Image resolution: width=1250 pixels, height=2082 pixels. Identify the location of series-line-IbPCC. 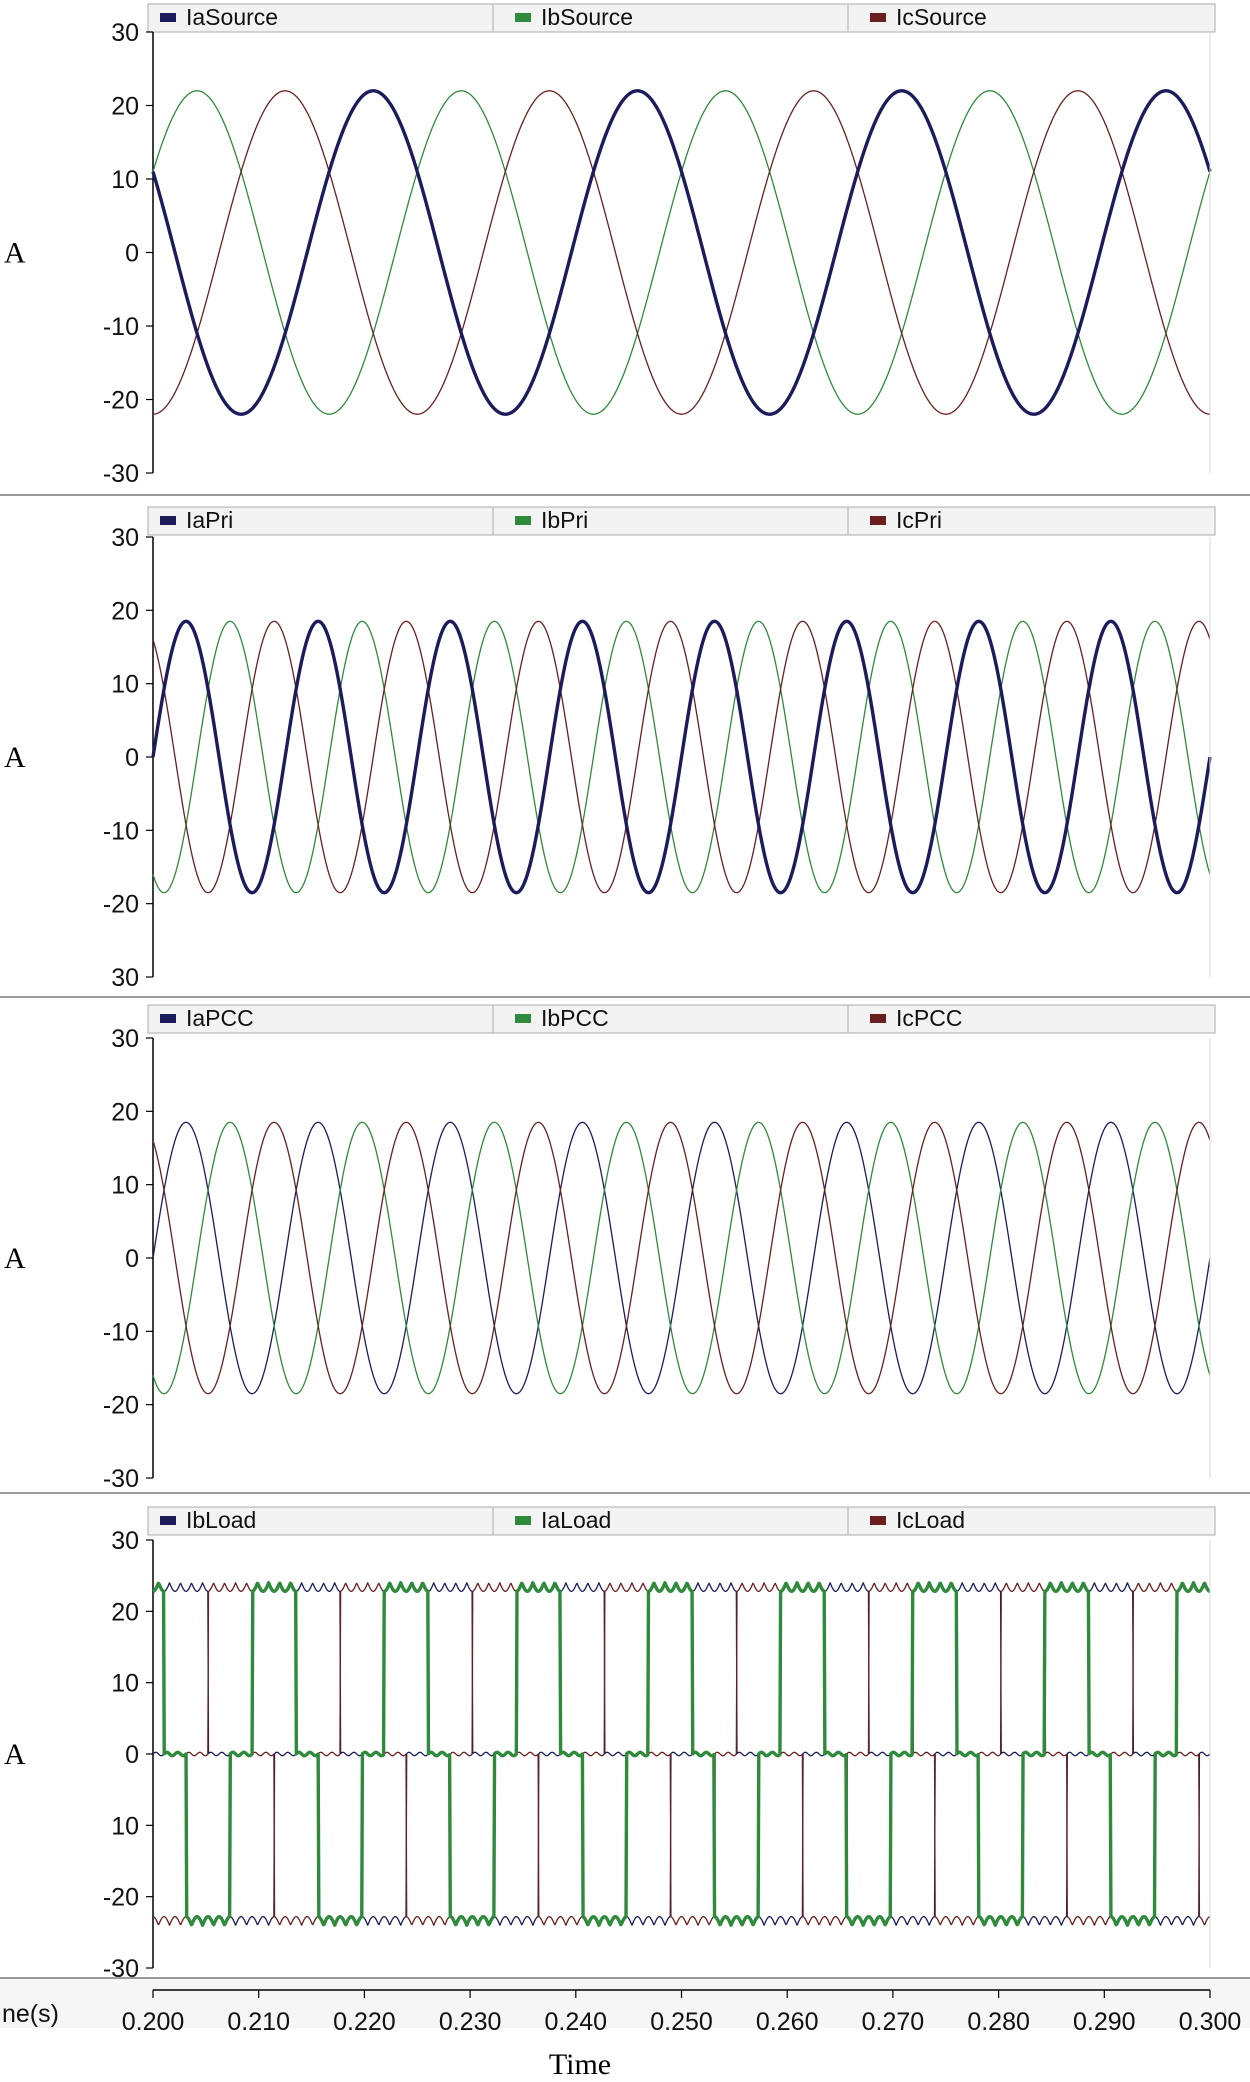
(681, 1258).